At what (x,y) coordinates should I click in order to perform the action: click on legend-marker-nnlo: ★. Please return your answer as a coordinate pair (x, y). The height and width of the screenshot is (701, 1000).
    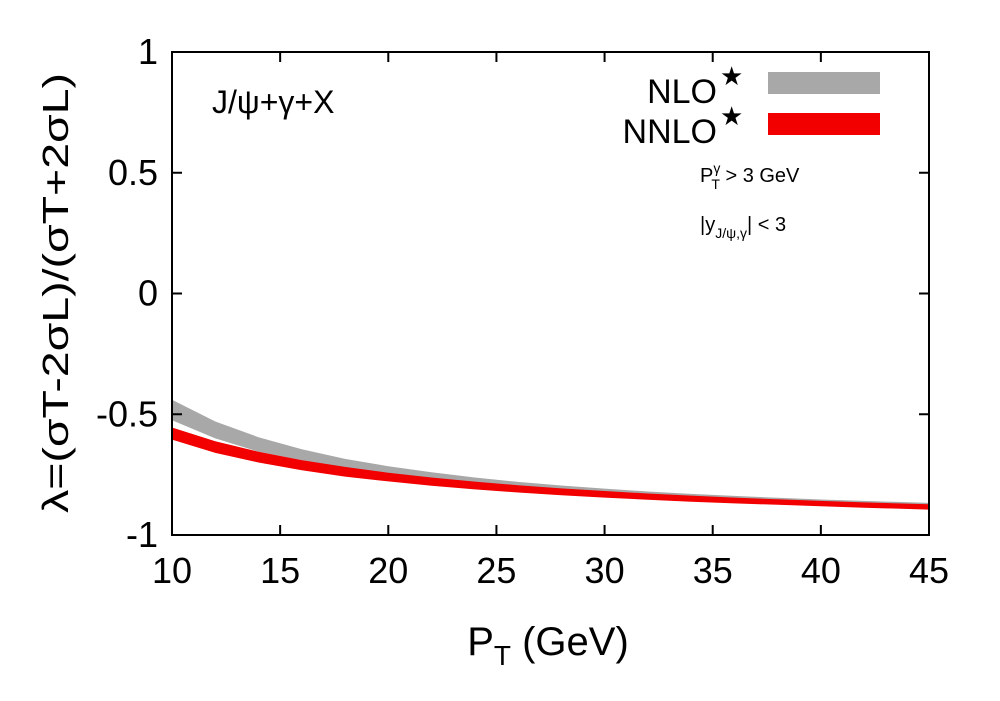
    Looking at the image, I should click on (731, 116).